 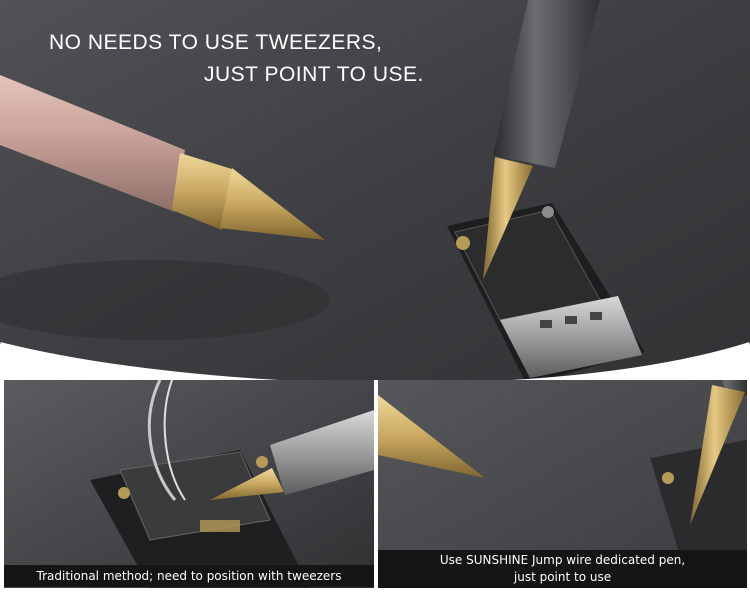 What do you see at coordinates (314, 74) in the screenshot?
I see `headline-line-2: JUST POINT TO USE.` at bounding box center [314, 74].